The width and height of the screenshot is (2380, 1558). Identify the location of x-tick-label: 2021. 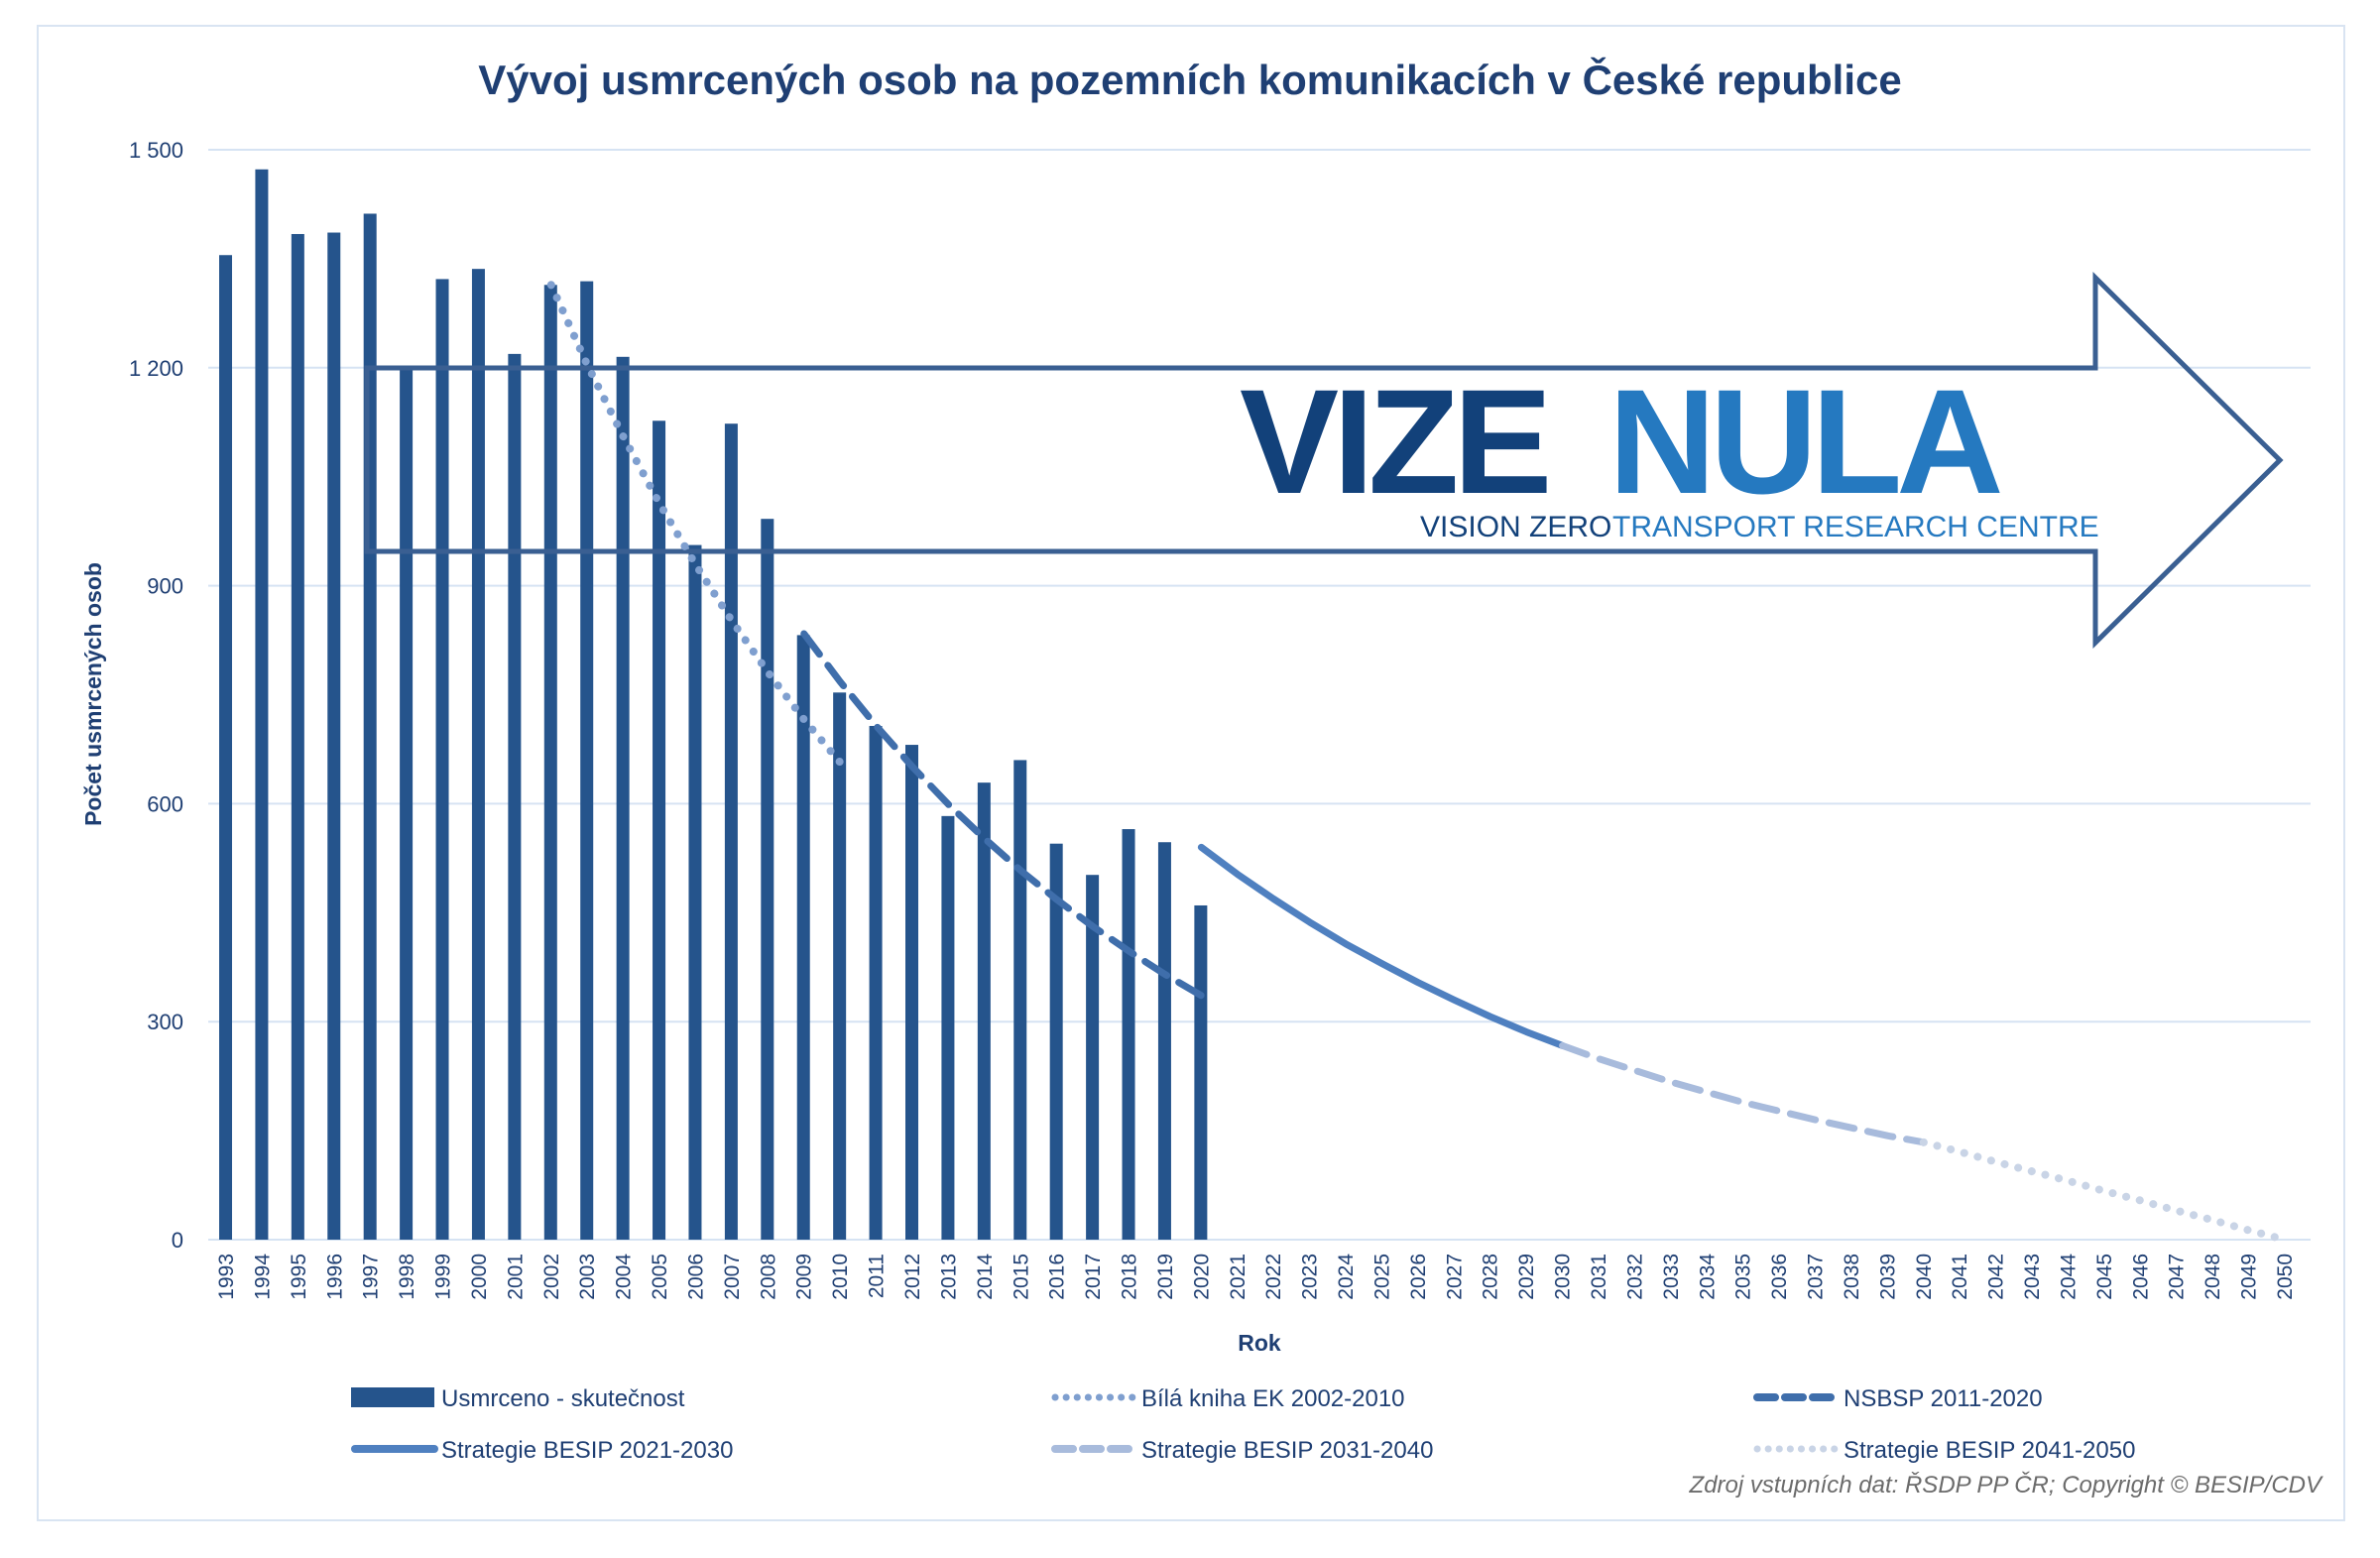
(1238, 1277).